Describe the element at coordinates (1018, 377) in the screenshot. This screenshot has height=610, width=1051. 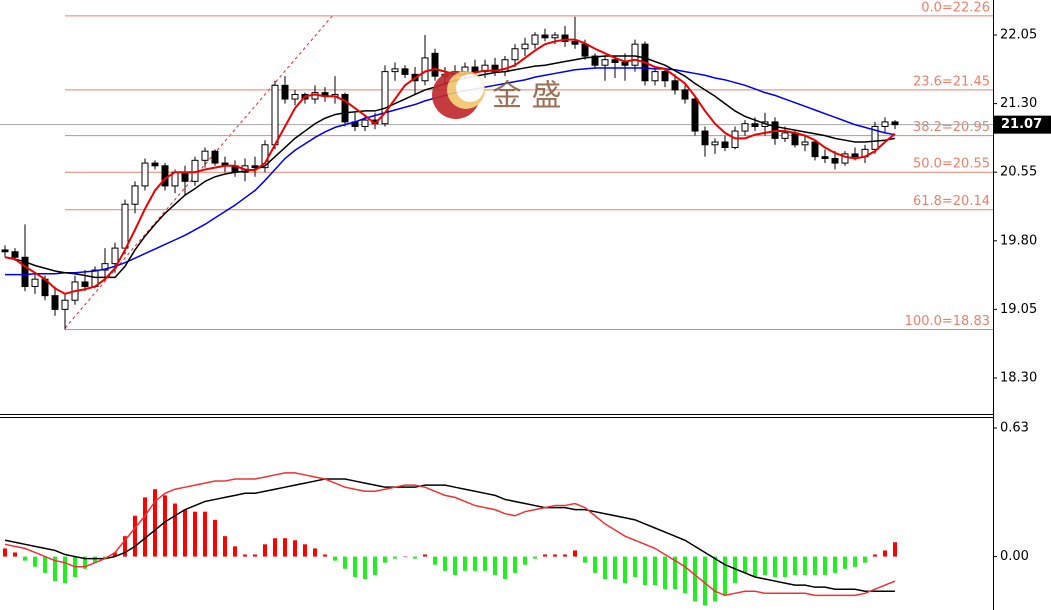
I see `y-tick-label: 18.30` at that location.